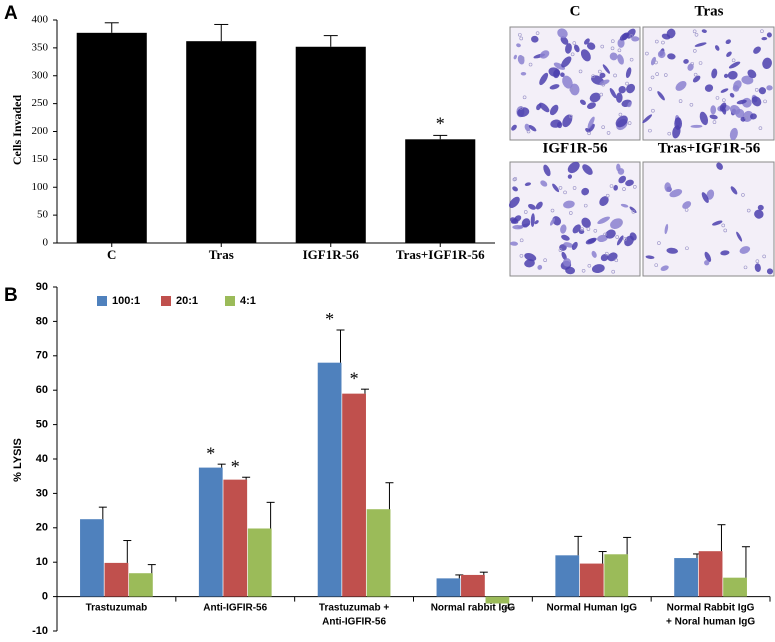 This screenshot has width=775, height=642. Describe the element at coordinates (42, 493) in the screenshot. I see `y-tick-label: 30` at that location.